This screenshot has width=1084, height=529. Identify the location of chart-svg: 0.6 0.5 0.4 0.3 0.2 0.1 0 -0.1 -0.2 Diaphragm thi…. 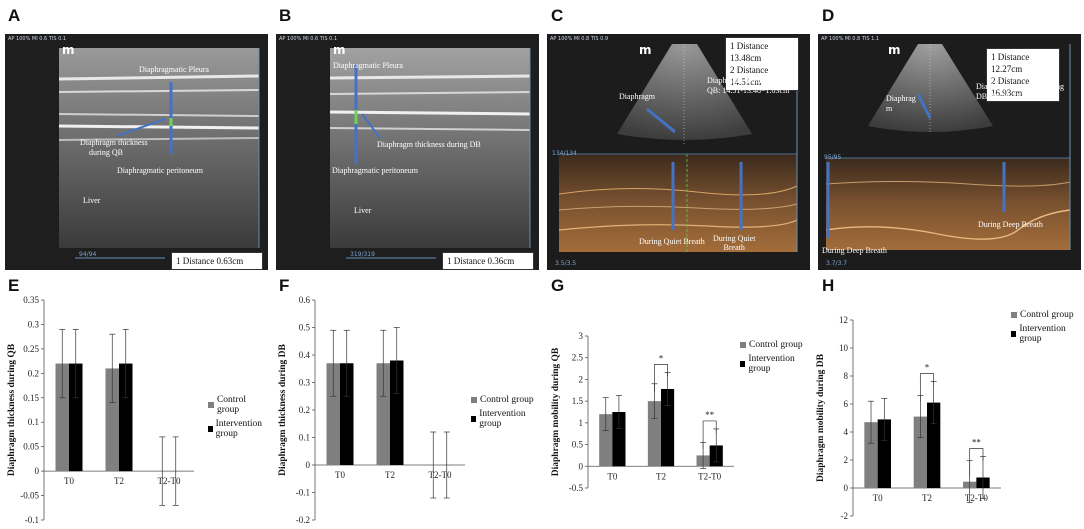
(371, 410).